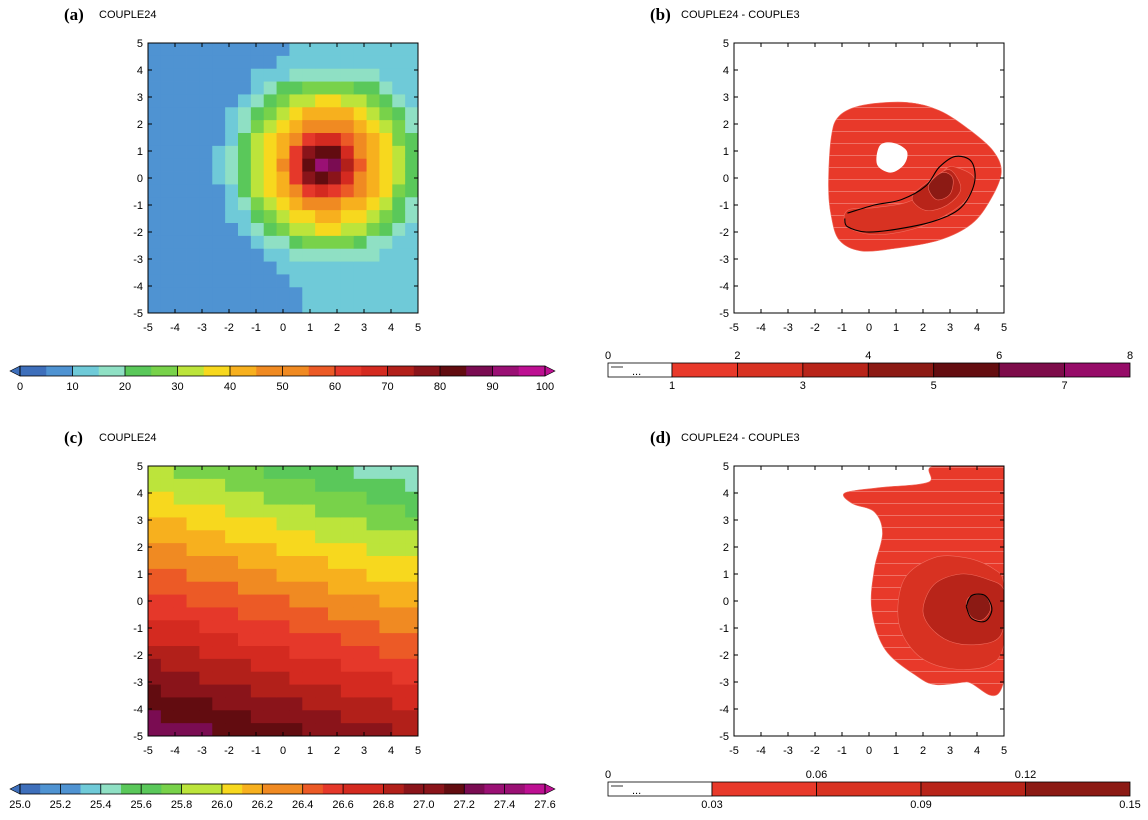  Describe the element at coordinates (100, 805) in the screenshot. I see `colorbar-label: 25.4` at that location.